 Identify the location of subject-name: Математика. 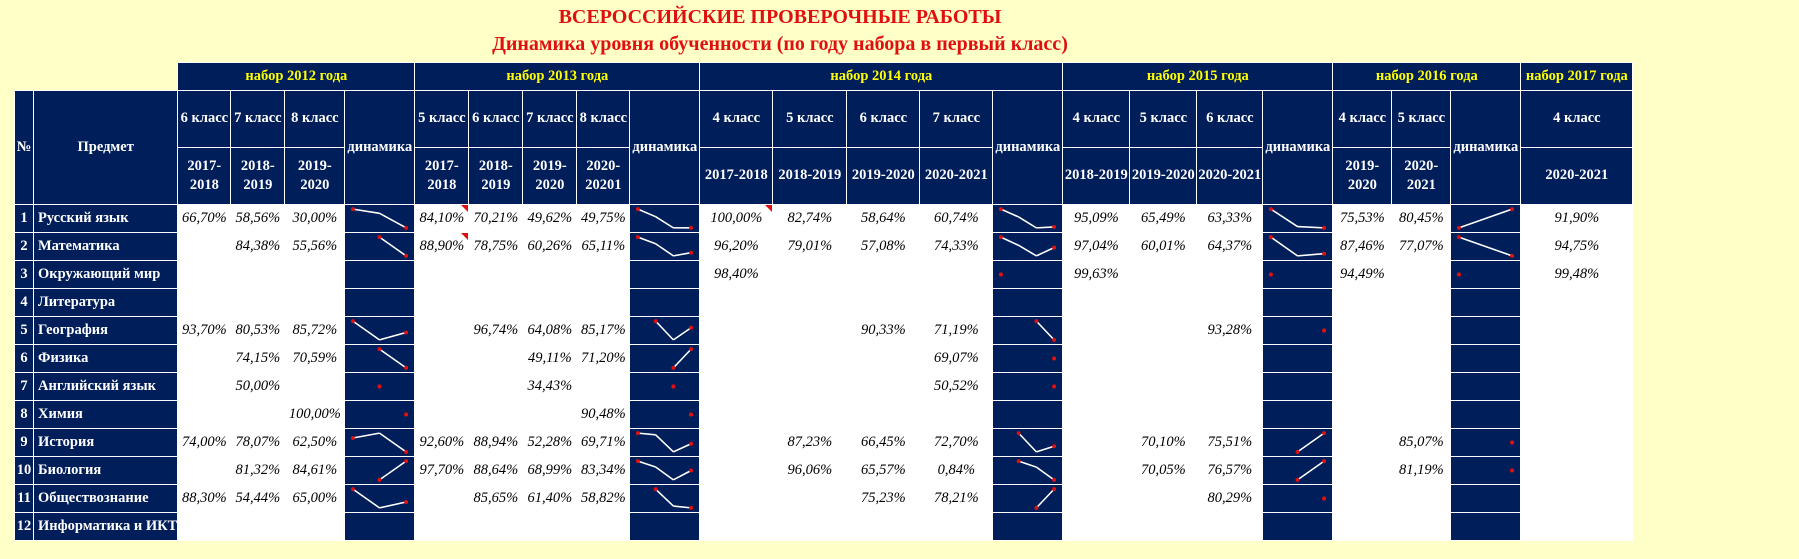
(105, 246).